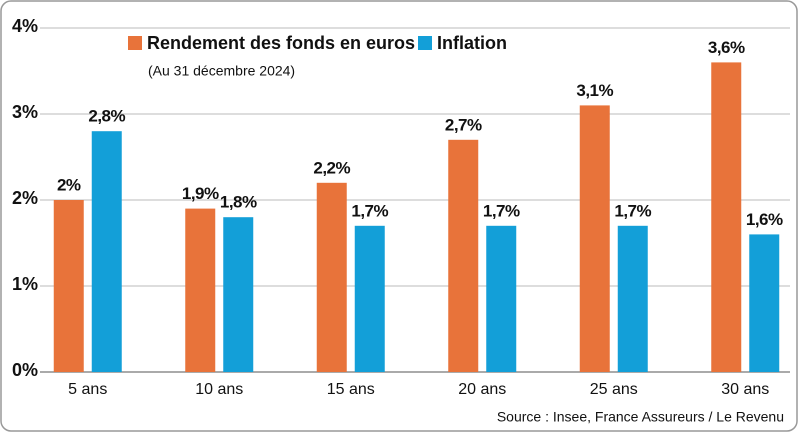 Image resolution: width=800 pixels, height=434 pixels. Describe the element at coordinates (281, 43) in the screenshot. I see `legend-label: Rendement des fonds en euros` at that location.